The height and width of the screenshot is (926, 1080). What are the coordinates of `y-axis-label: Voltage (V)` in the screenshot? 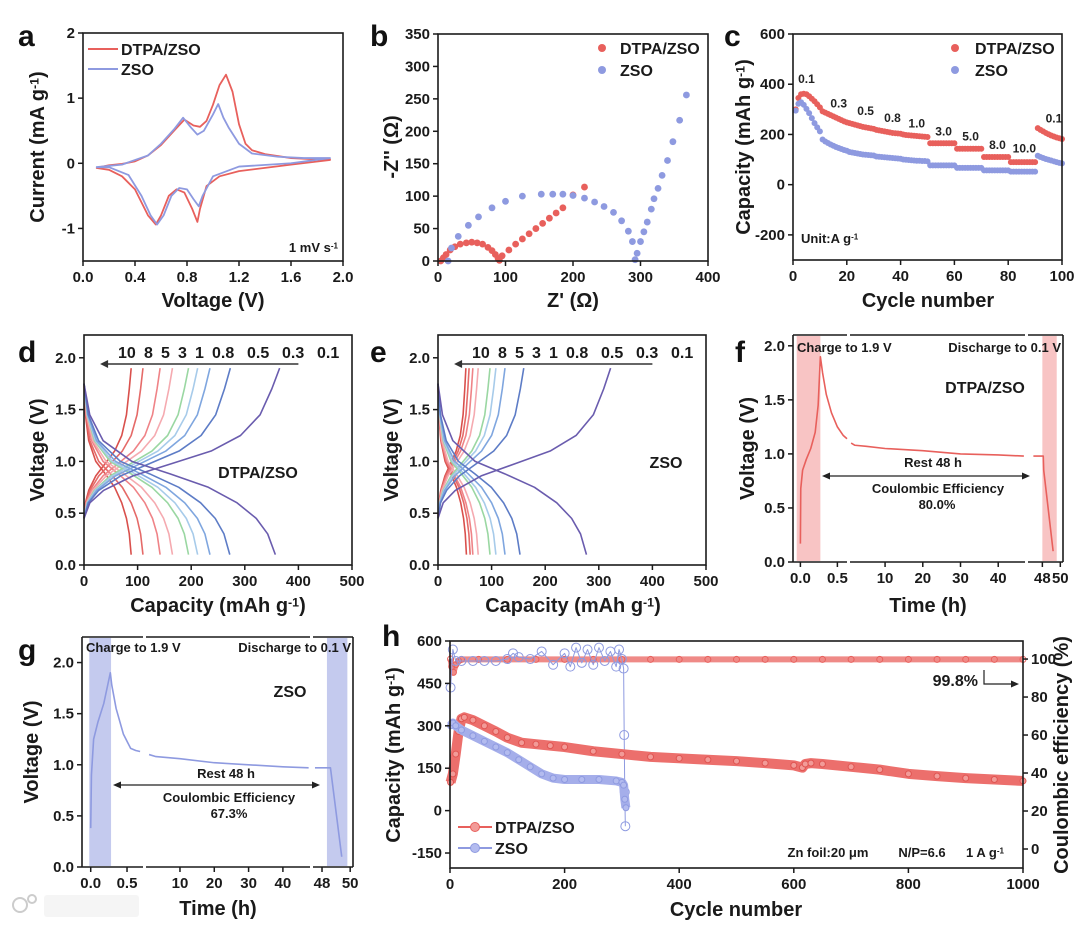 It's located at (392, 450).